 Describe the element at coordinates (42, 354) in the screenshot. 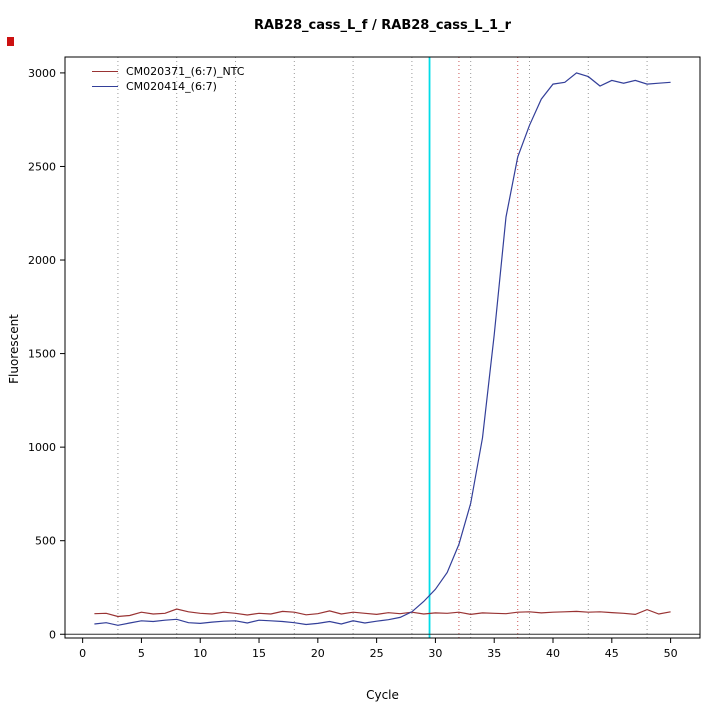

I see `svg-text: 1500` at that location.